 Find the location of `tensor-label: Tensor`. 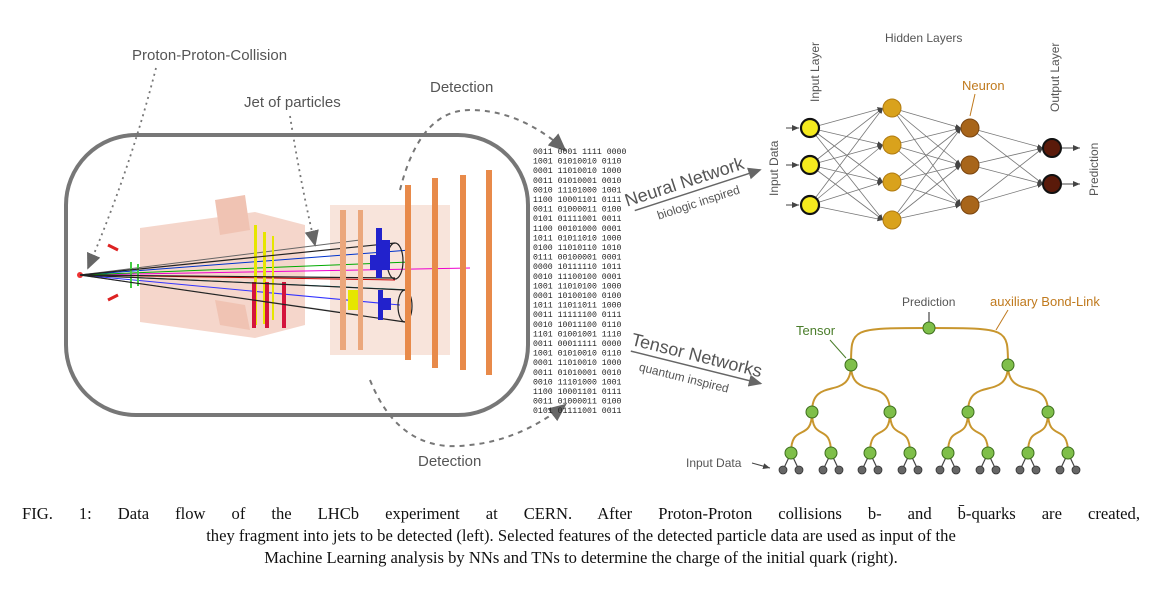

tensor-label: Tensor is located at coordinates (816, 330).